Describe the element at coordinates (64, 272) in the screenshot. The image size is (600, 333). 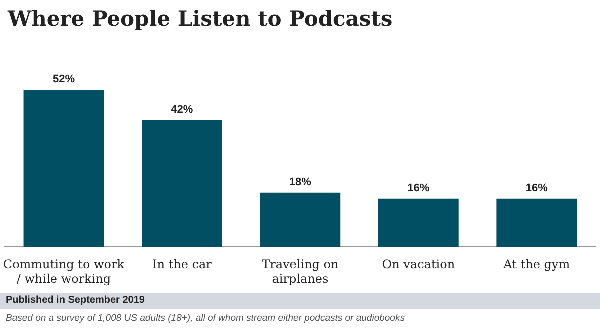
I see `x-tick-label: Commuting to work / while working` at that location.